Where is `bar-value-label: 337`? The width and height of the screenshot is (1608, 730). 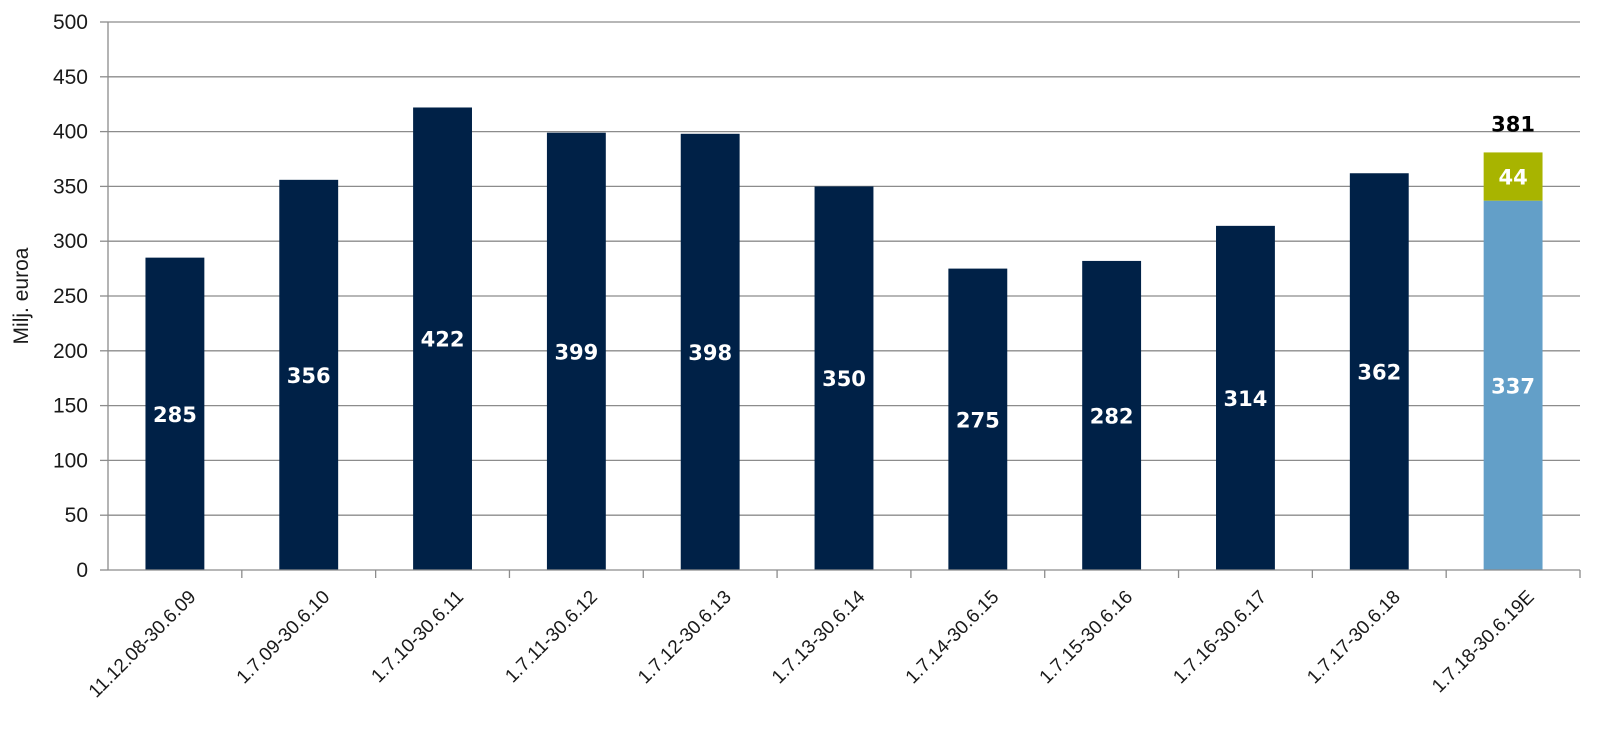
bar-value-label: 337 is located at coordinates (1513, 386).